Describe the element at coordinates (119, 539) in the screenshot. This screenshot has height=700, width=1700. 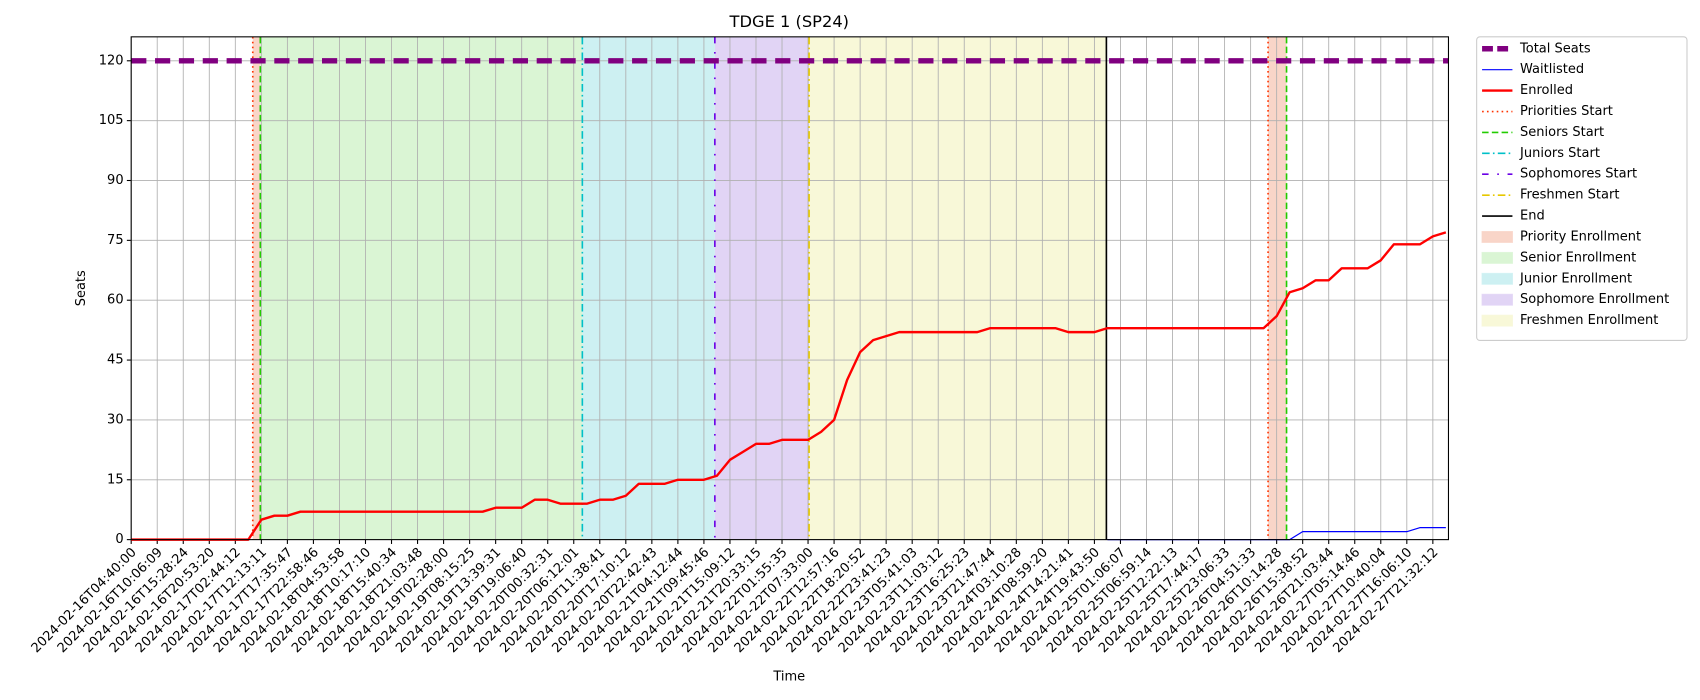
I see `y-tick-label: 0` at that location.